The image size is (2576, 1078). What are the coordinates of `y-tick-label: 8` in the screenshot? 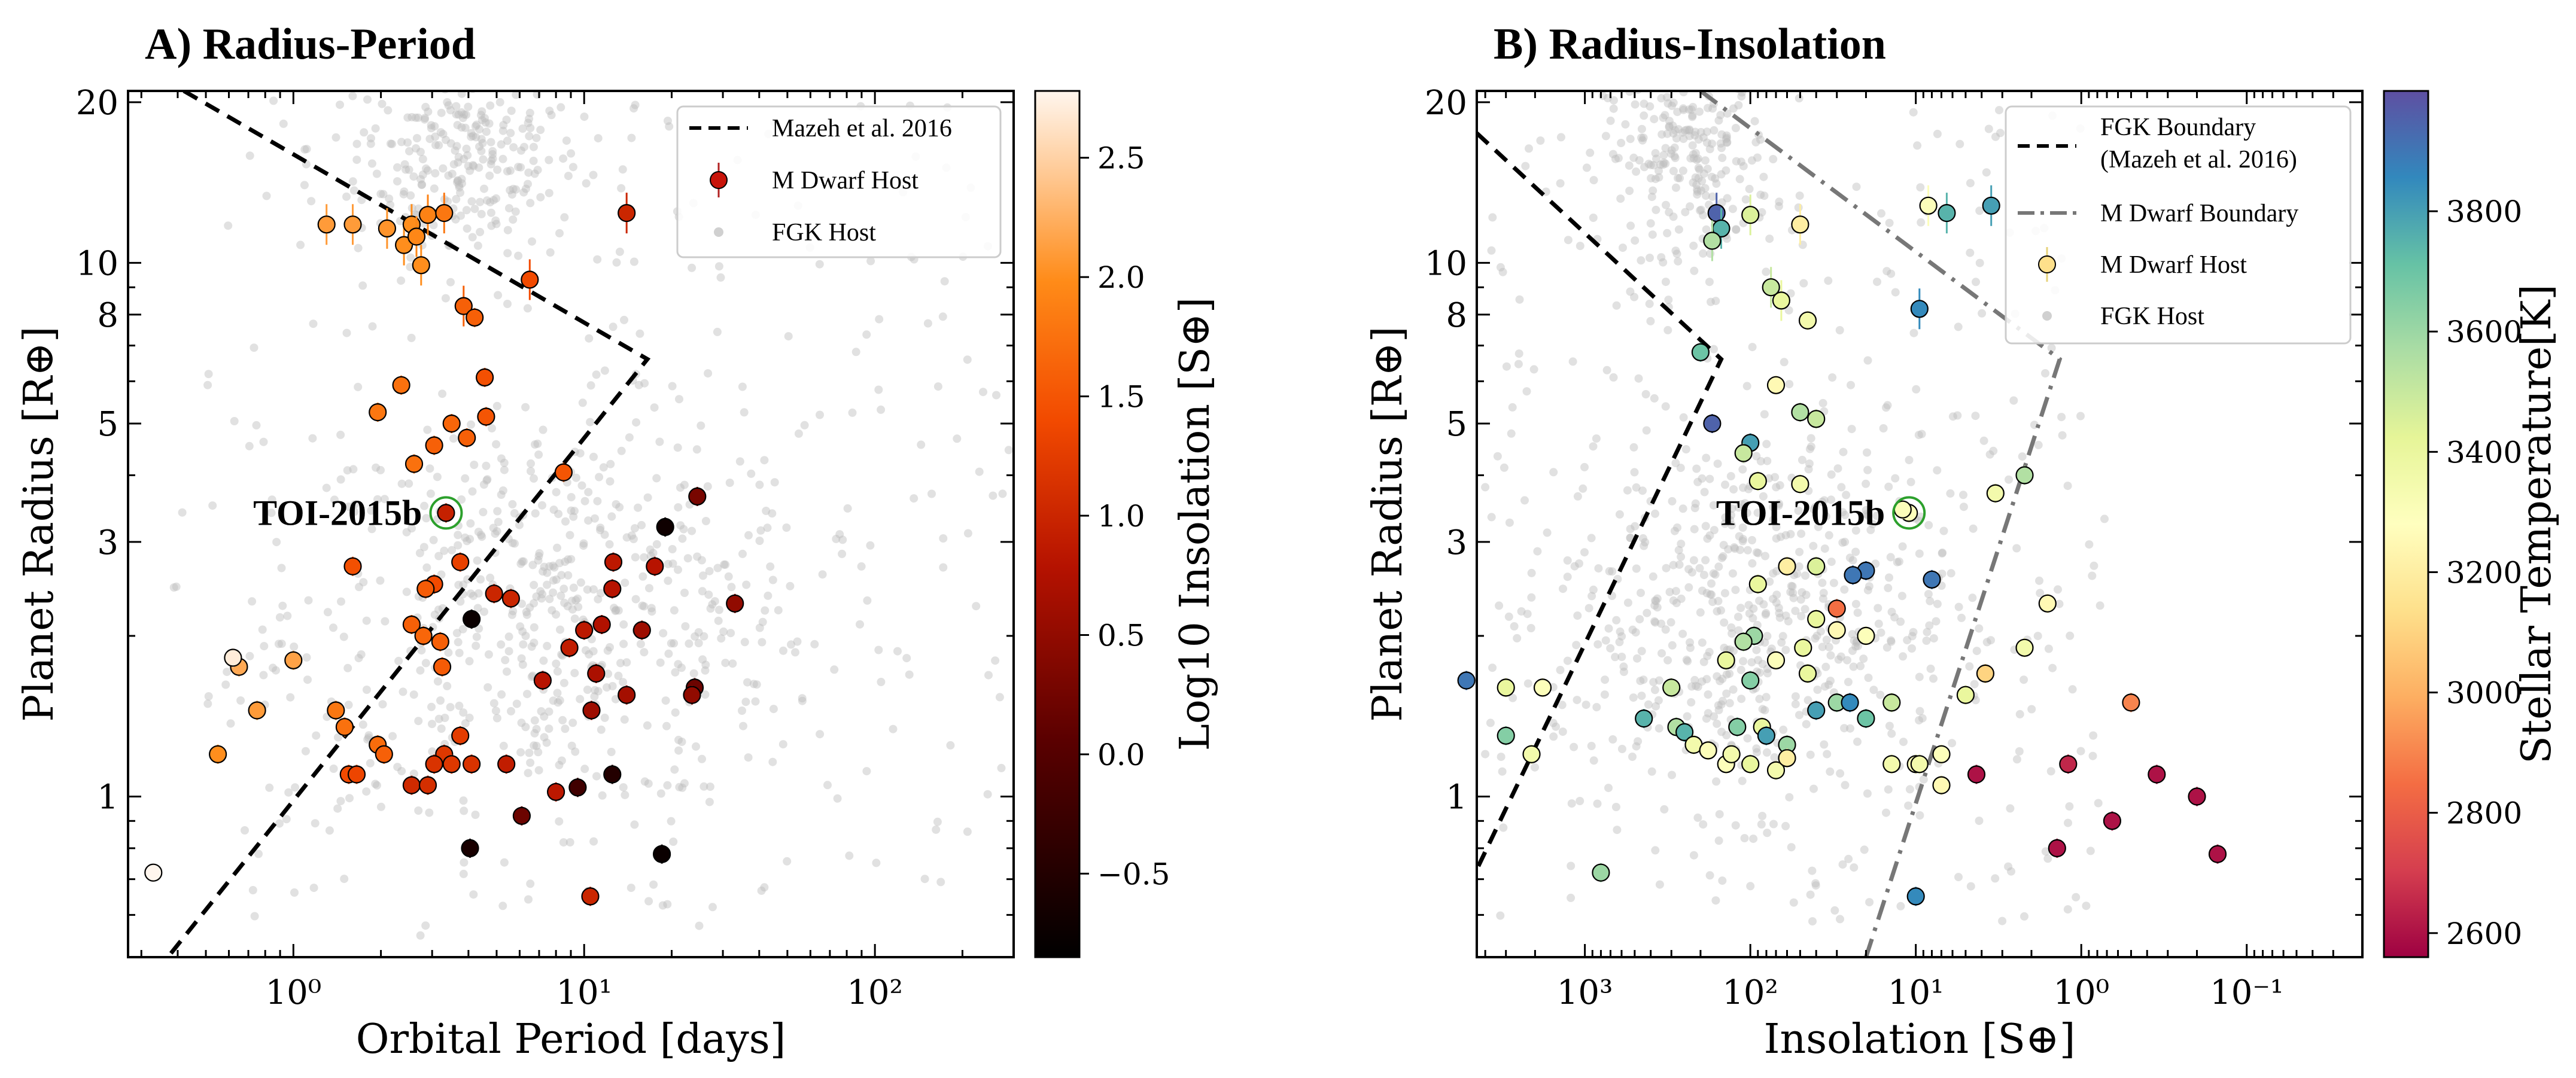 It's located at (1457, 315).